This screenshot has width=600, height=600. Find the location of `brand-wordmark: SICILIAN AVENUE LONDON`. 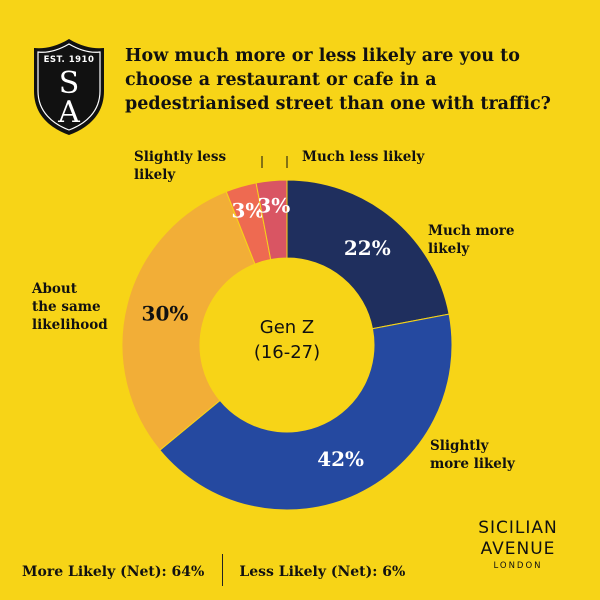

brand-wordmark: SICILIAN AVENUE LONDON is located at coordinates (518, 544).